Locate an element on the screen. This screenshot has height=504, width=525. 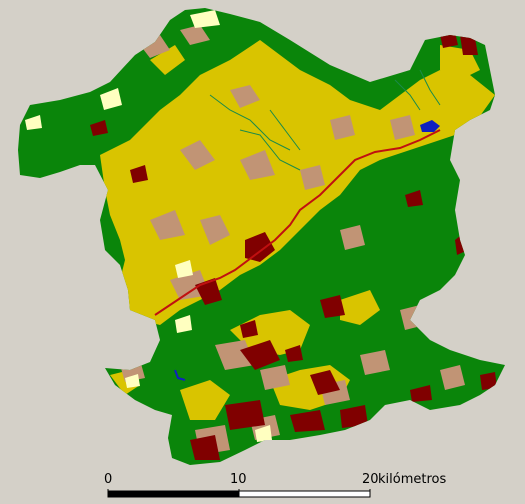
scale-unit-label: kilómetros is located at coordinates (412, 479).